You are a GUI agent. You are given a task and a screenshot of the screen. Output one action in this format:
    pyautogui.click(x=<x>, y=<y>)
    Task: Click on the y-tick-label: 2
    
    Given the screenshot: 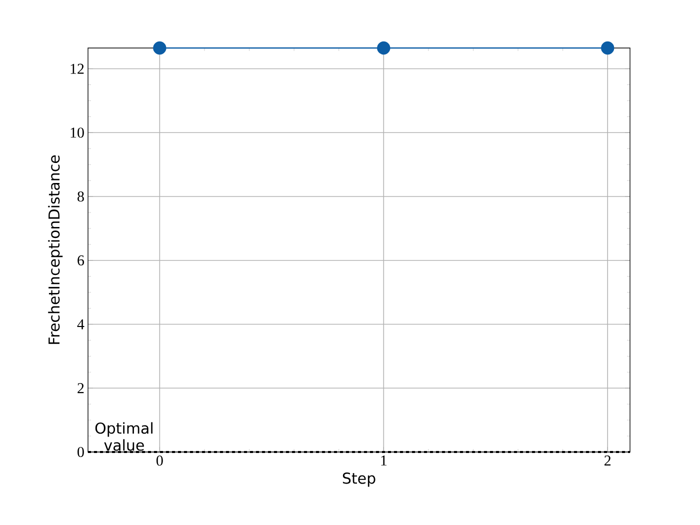 What is the action you would take?
    pyautogui.click(x=81, y=388)
    